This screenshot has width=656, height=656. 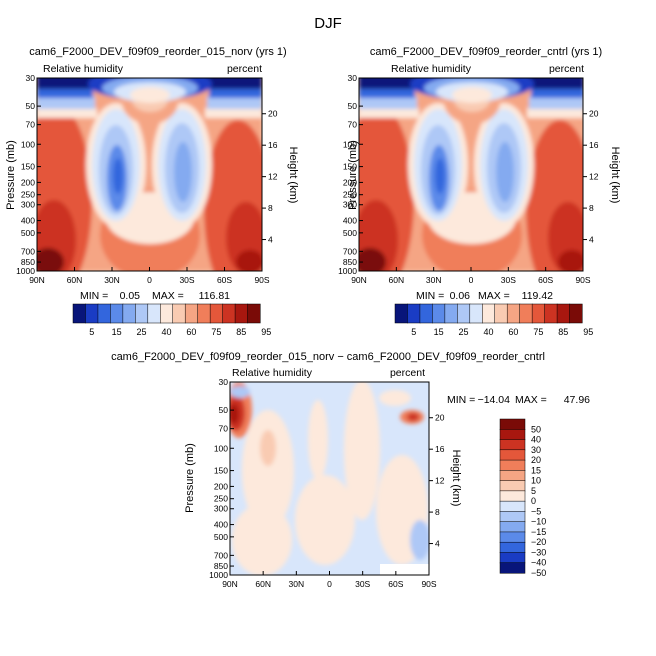 What do you see at coordinates (536, 460) in the screenshot?
I see `colorbar-tick-label: 20` at bounding box center [536, 460].